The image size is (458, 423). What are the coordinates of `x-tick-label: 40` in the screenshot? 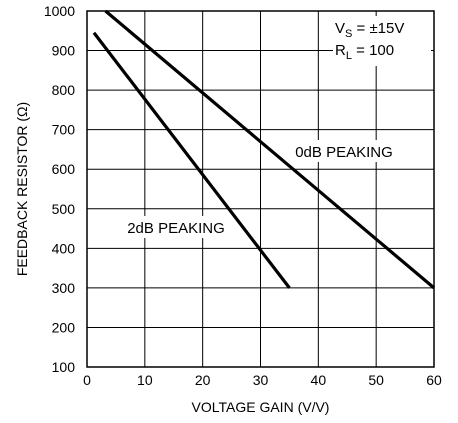 It's located at (319, 380).